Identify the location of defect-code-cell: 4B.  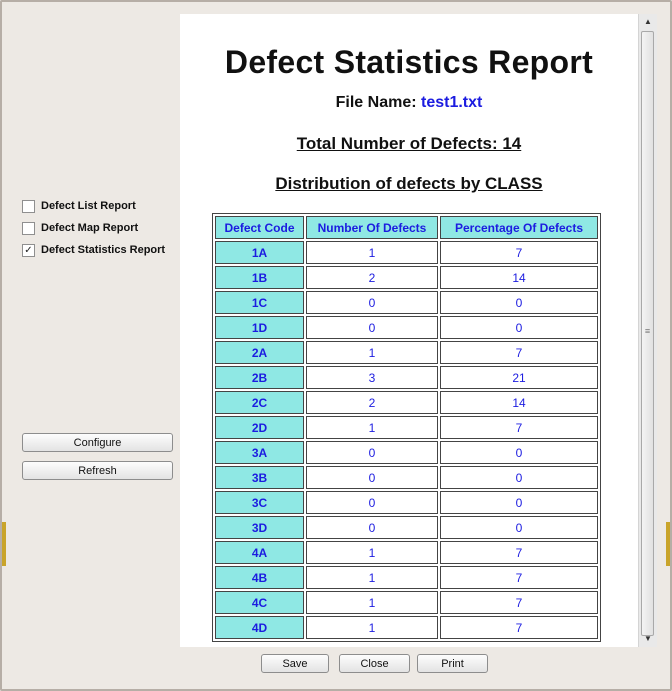
(259, 577).